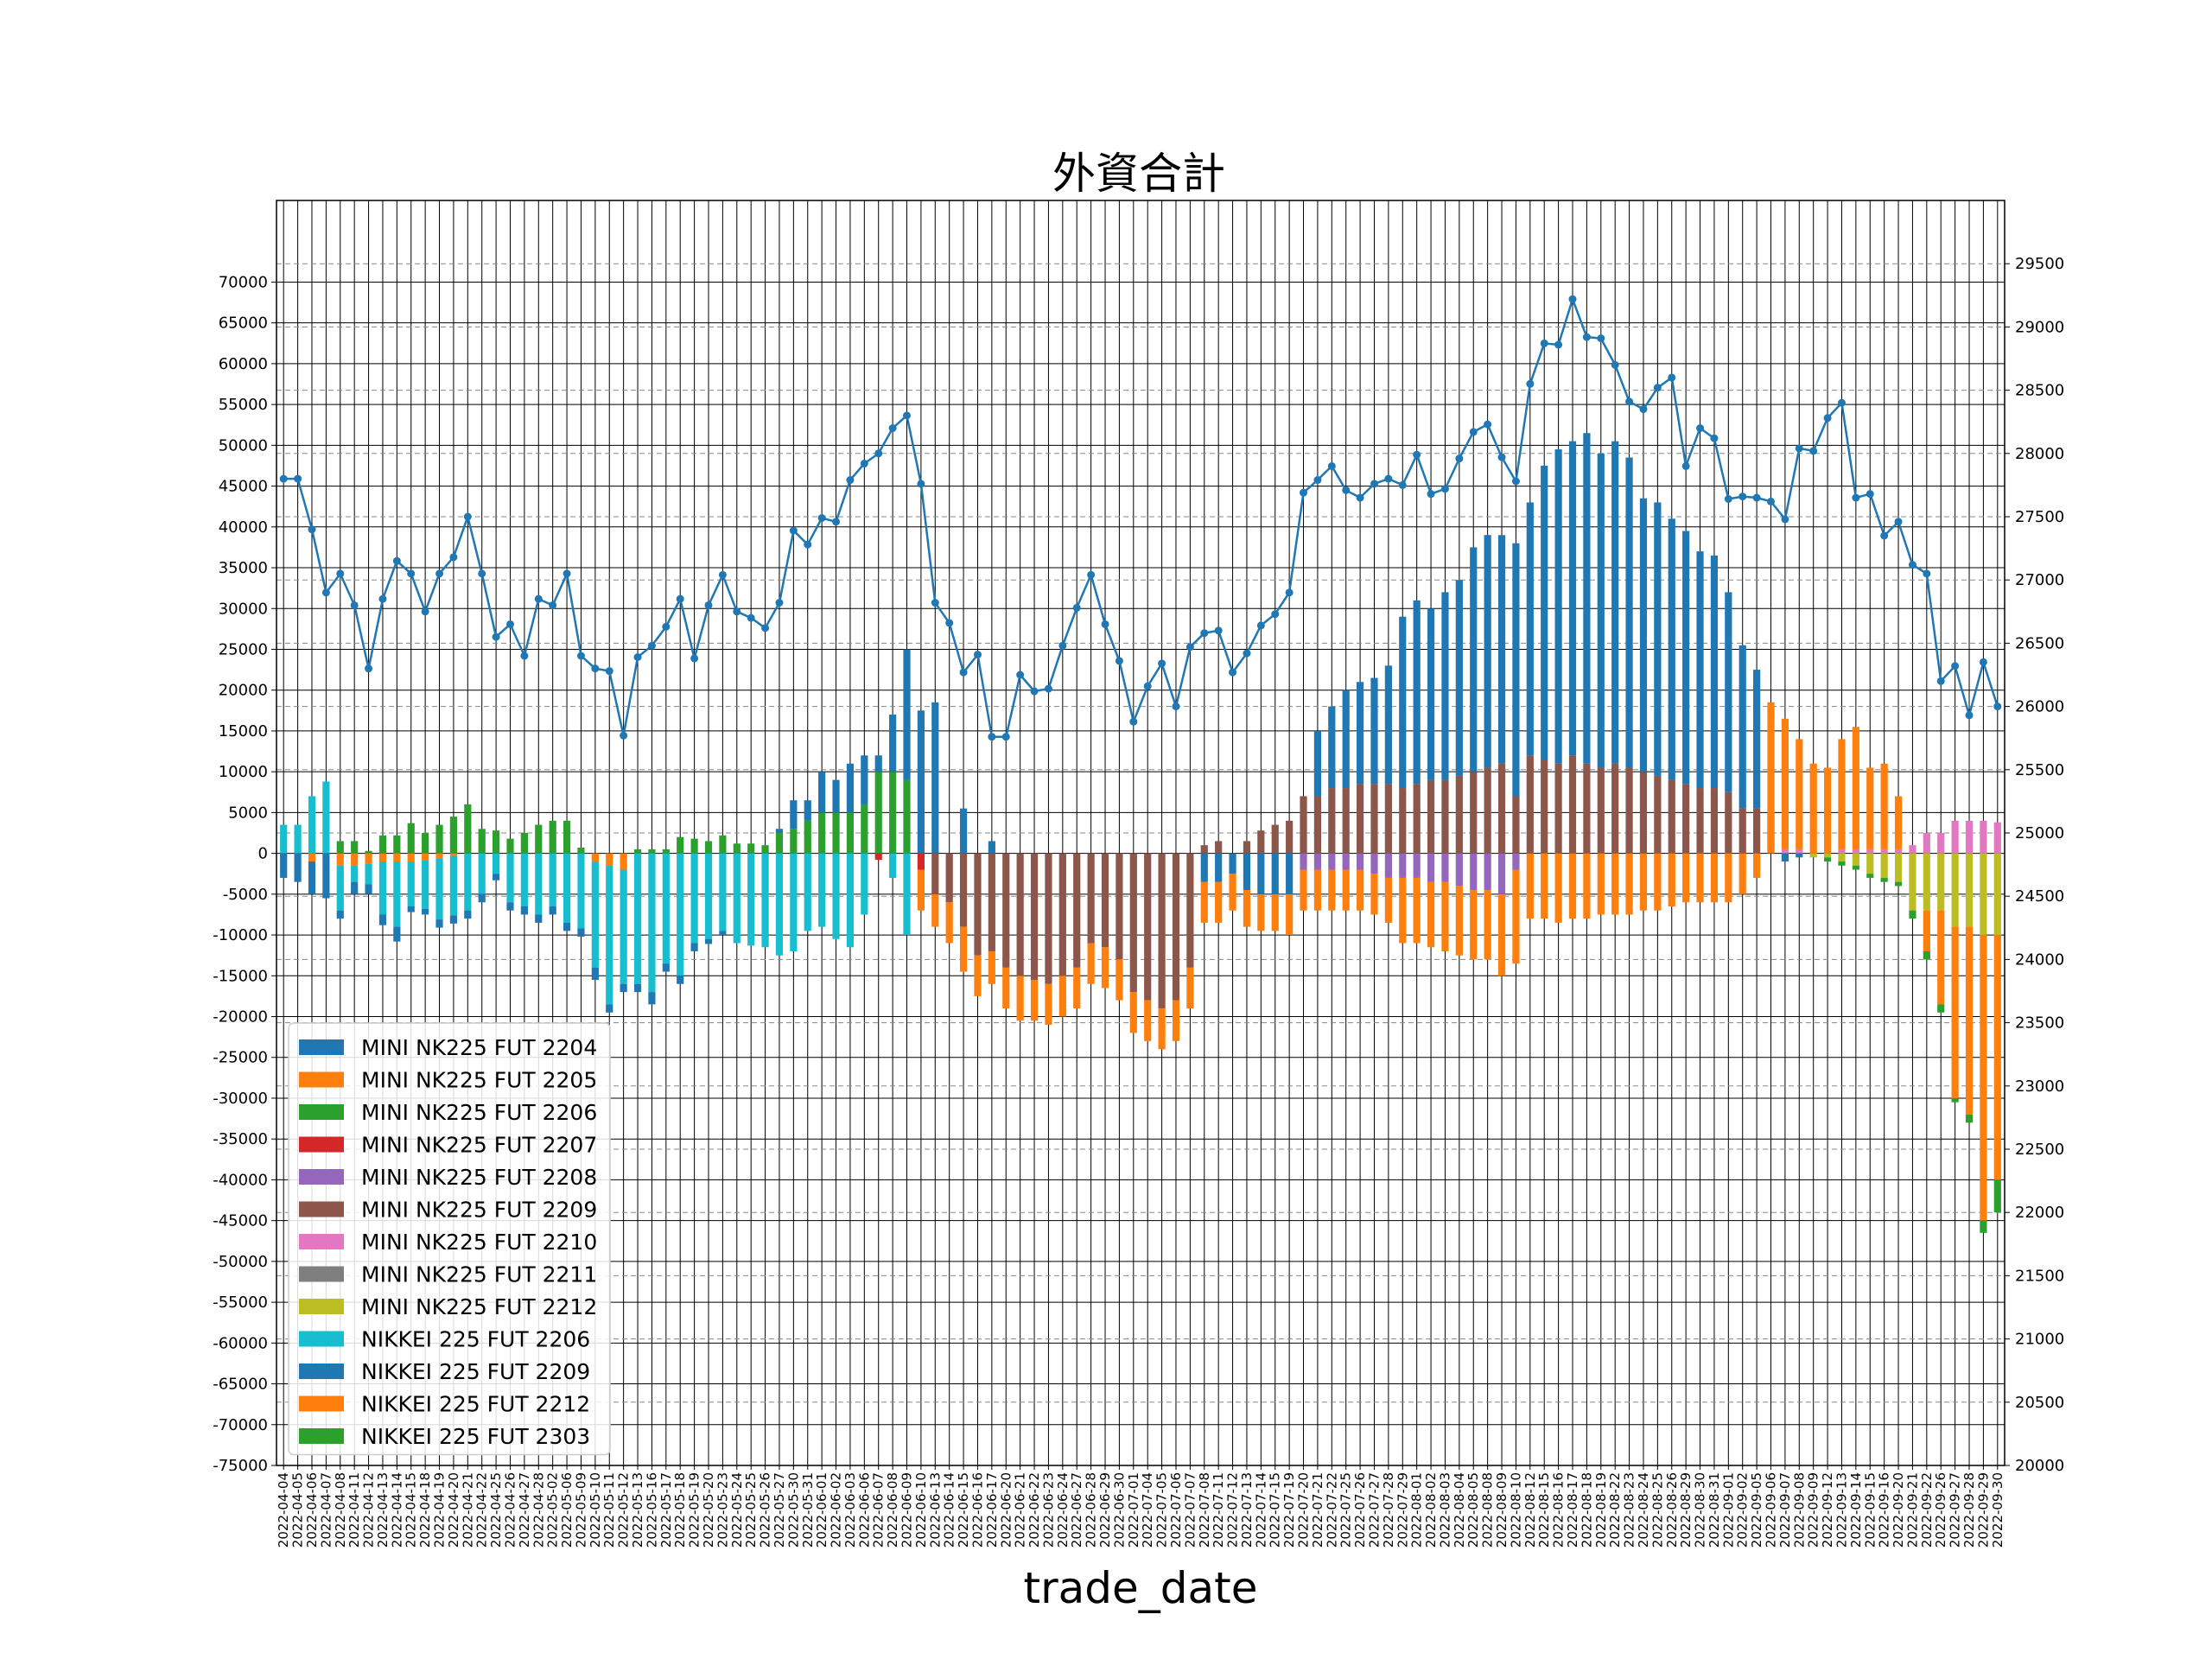 Image resolution: width=2212 pixels, height=1659 pixels. What do you see at coordinates (2039, 1150) in the screenshot?
I see `y2-tick-label: 22500` at bounding box center [2039, 1150].